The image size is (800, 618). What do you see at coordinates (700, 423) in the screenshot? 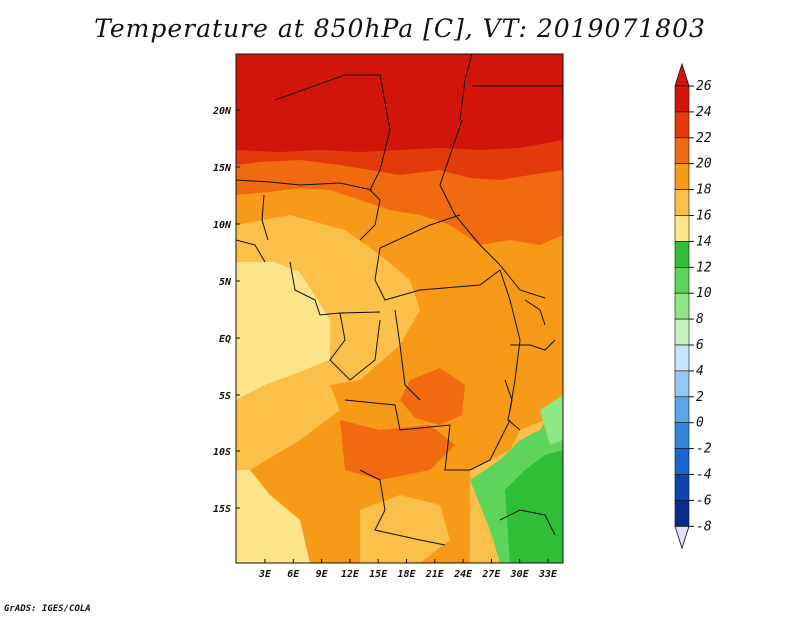
I see `colorbar-label: 0` at bounding box center [700, 423].